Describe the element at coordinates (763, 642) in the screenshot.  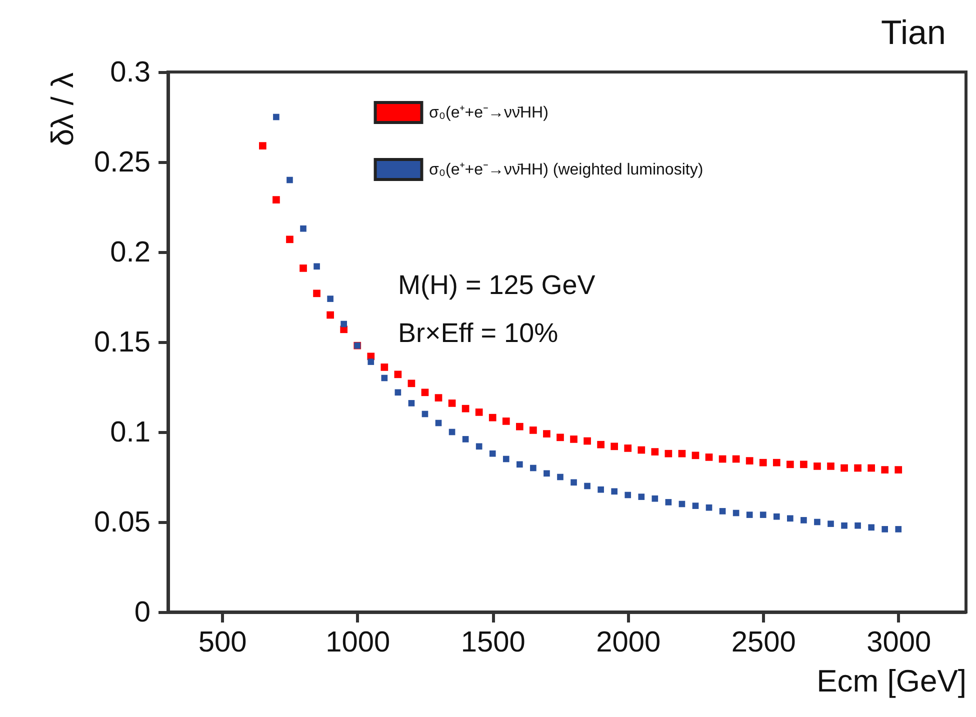
I see `x-tick-label: 2500` at that location.